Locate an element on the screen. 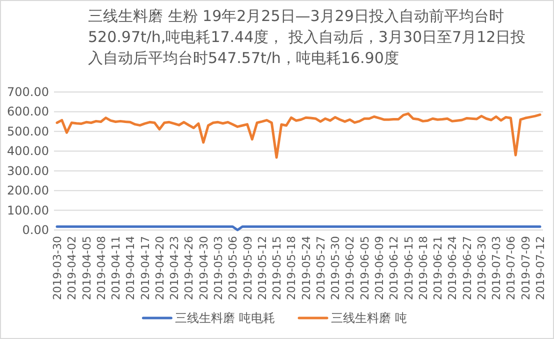 The image size is (554, 339). x-tick-label: 2019-04-23 is located at coordinates (175, 268).